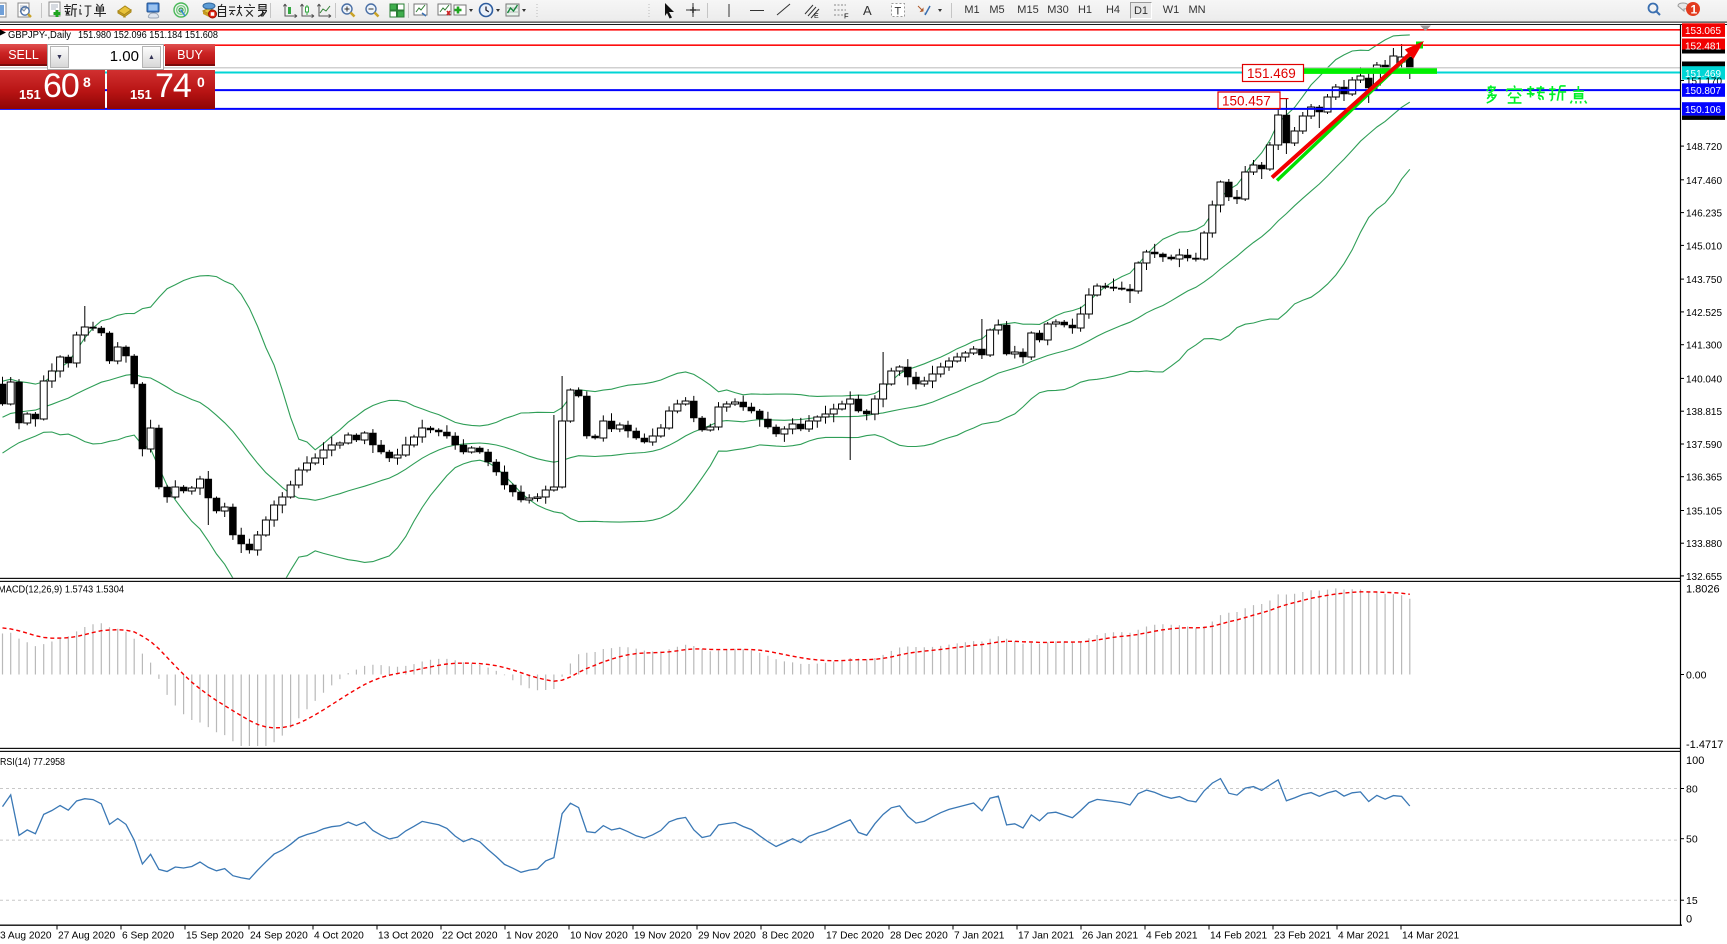 The height and width of the screenshot is (944, 1727). What do you see at coordinates (1695, 761) in the screenshot?
I see `svg-text: 100` at bounding box center [1695, 761].